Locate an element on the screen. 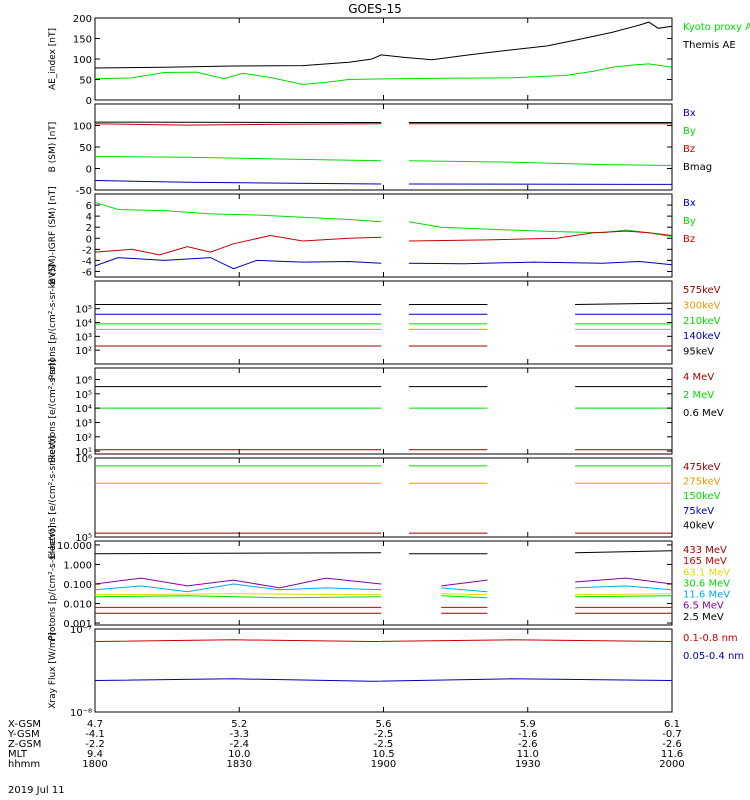  y-tick-label: 200 is located at coordinates (82, 19).